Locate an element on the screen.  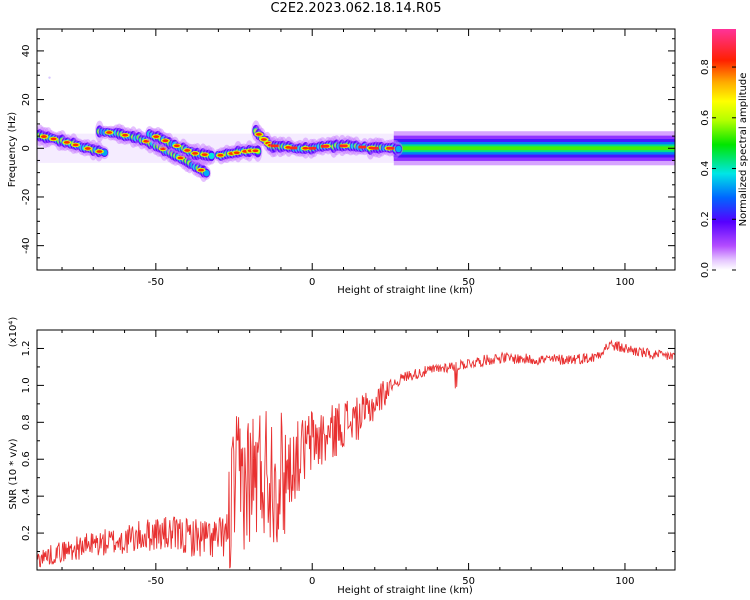
bottom-y-tick-label: 0.2 is located at coordinates (26, 533).